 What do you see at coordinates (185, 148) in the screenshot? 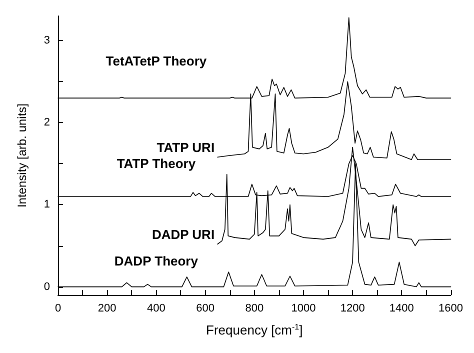
I see `series-label: TATP URI` at bounding box center [185, 148].